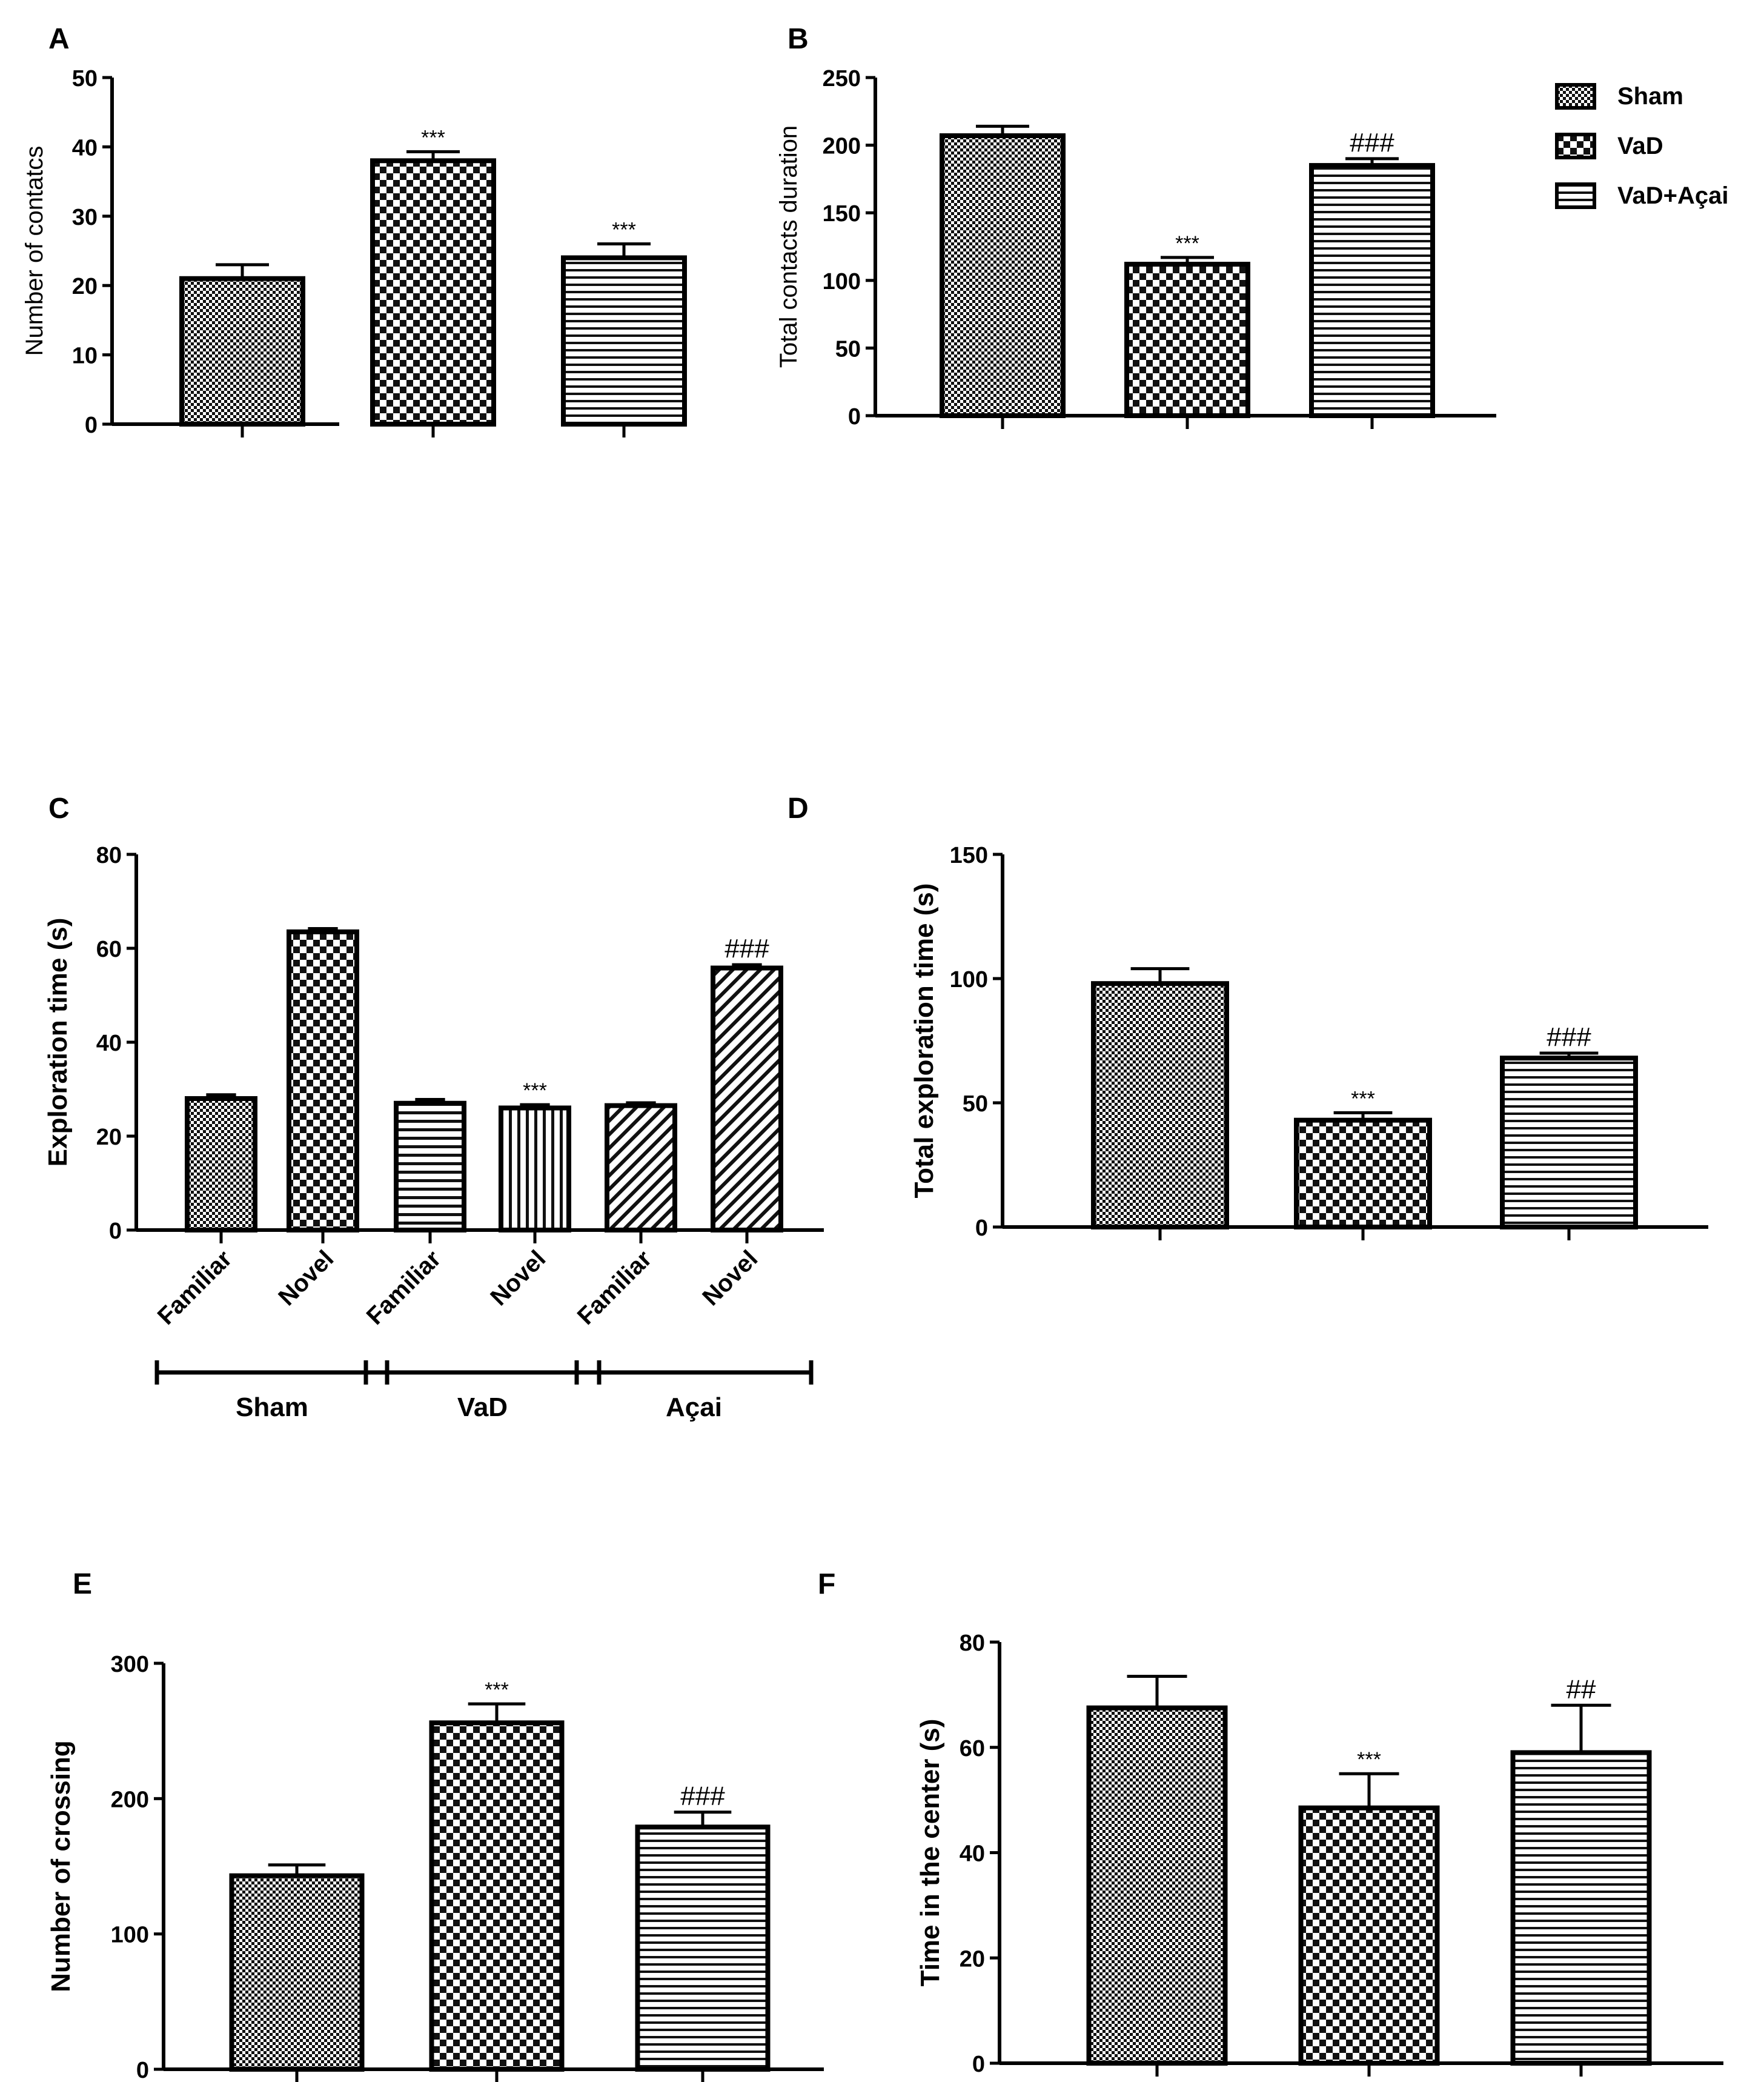  What do you see at coordinates (272, 1407) in the screenshot?
I see `group-label: Sham` at bounding box center [272, 1407].